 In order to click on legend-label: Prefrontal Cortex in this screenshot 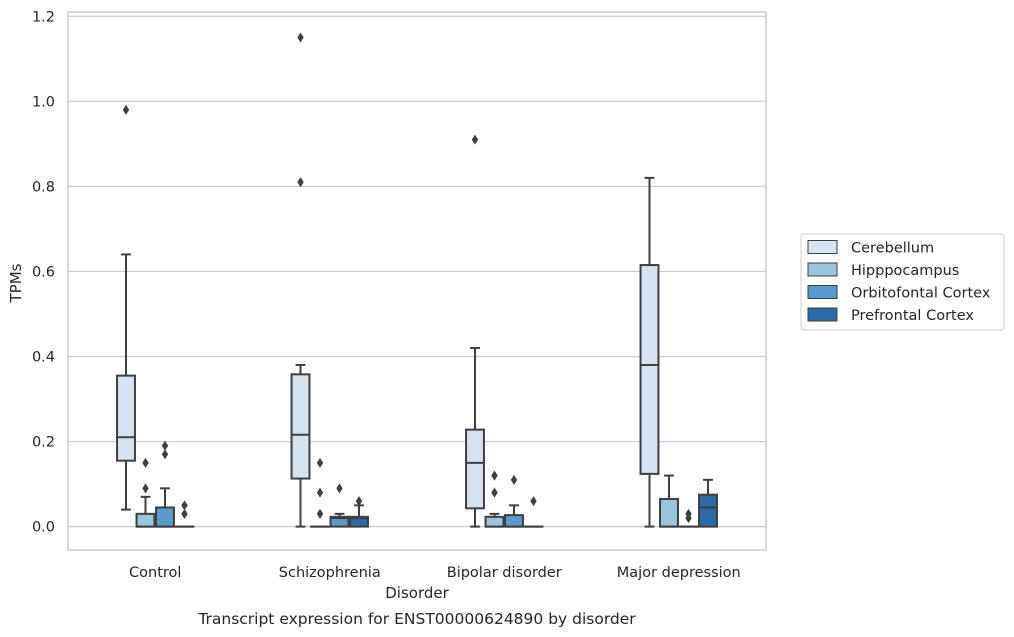, I will do `click(912, 316)`.